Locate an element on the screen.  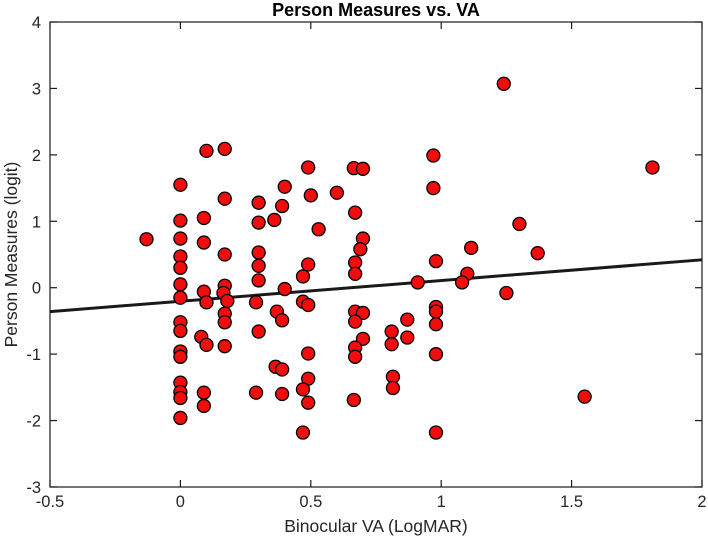
y-tick-label: -3 is located at coordinates (33, 488).